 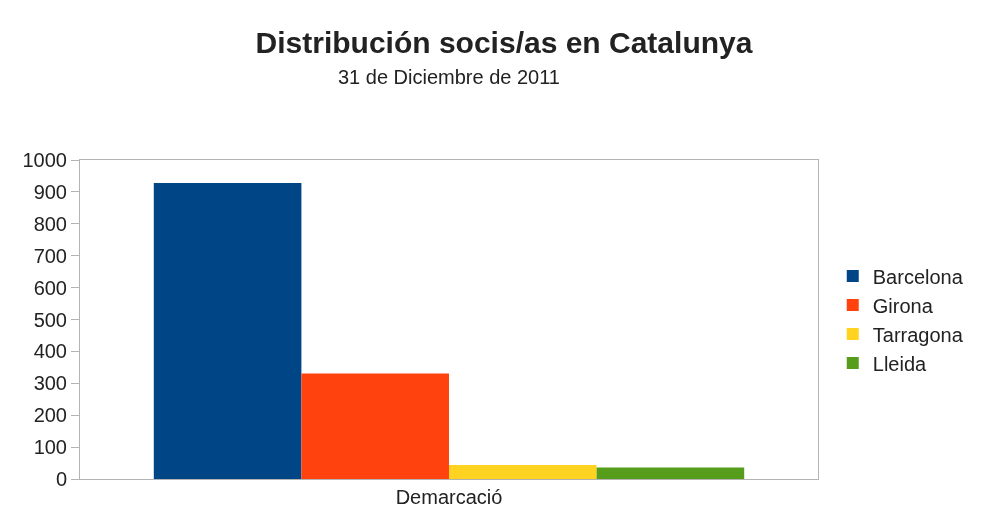 What do you see at coordinates (50, 223) in the screenshot?
I see `y-tick-label: 800` at bounding box center [50, 223].